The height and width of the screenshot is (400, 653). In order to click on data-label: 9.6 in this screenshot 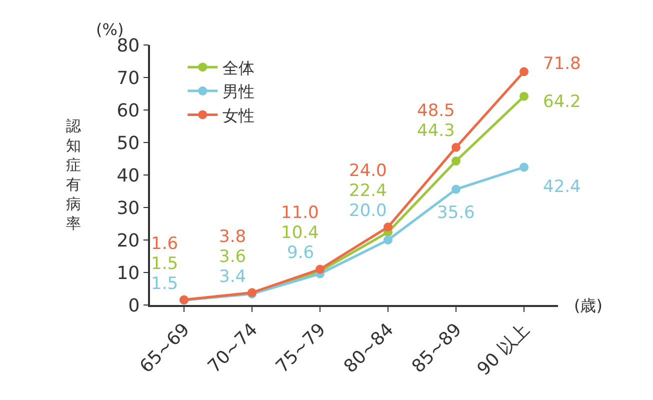, I will do `click(300, 253)`.